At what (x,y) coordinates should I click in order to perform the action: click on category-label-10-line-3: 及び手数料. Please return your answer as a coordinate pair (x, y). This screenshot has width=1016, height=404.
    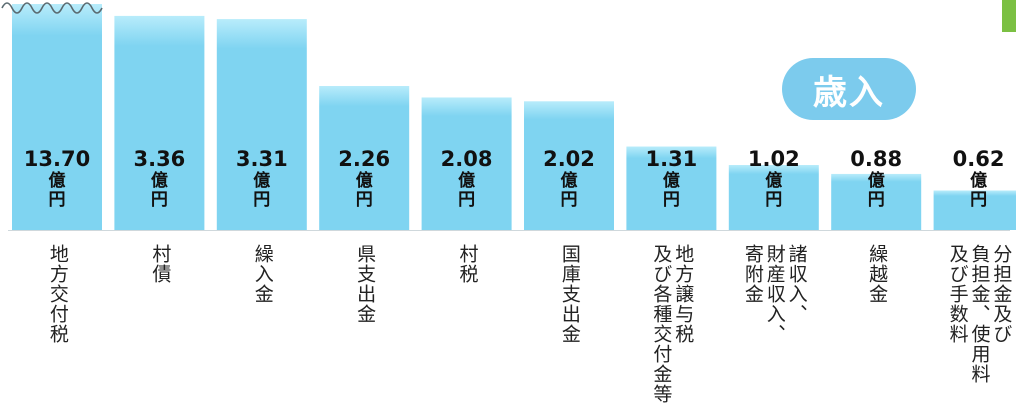
    Looking at the image, I should click on (957, 294).